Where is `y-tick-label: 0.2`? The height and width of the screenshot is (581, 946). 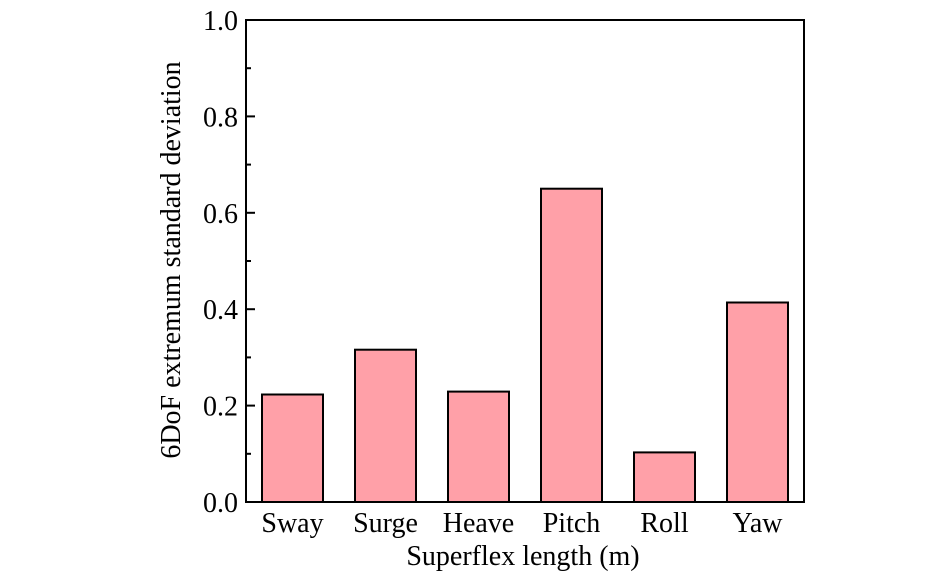 y-tick-label: 0.2 is located at coordinates (220, 407).